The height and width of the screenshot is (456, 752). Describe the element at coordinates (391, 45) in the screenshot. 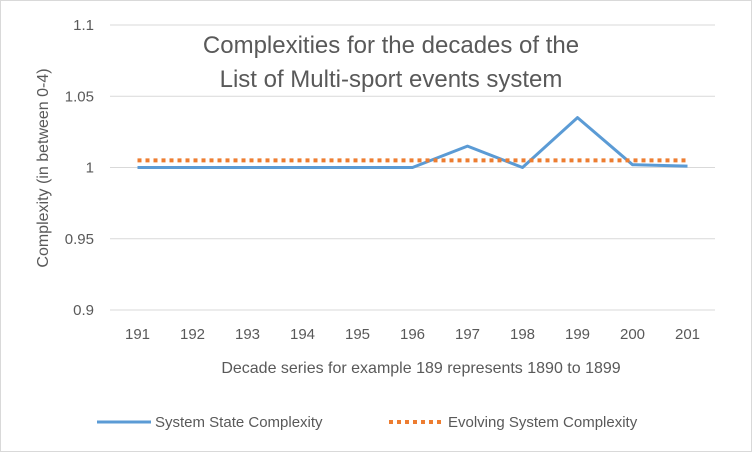

I see `chart-title-line-1: Complexities for the decades of the` at that location.